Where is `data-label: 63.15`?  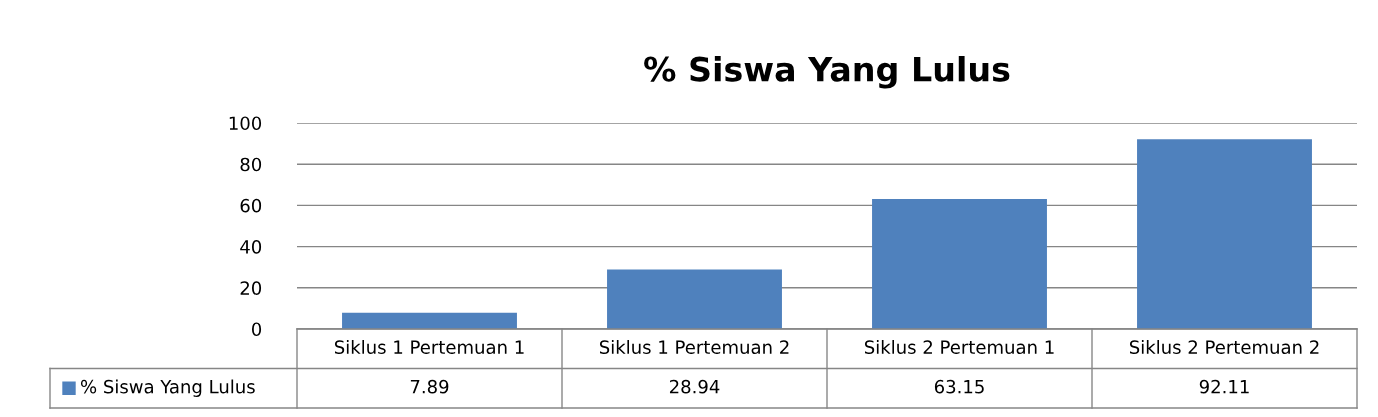
data-label: 63.15 is located at coordinates (959, 386).